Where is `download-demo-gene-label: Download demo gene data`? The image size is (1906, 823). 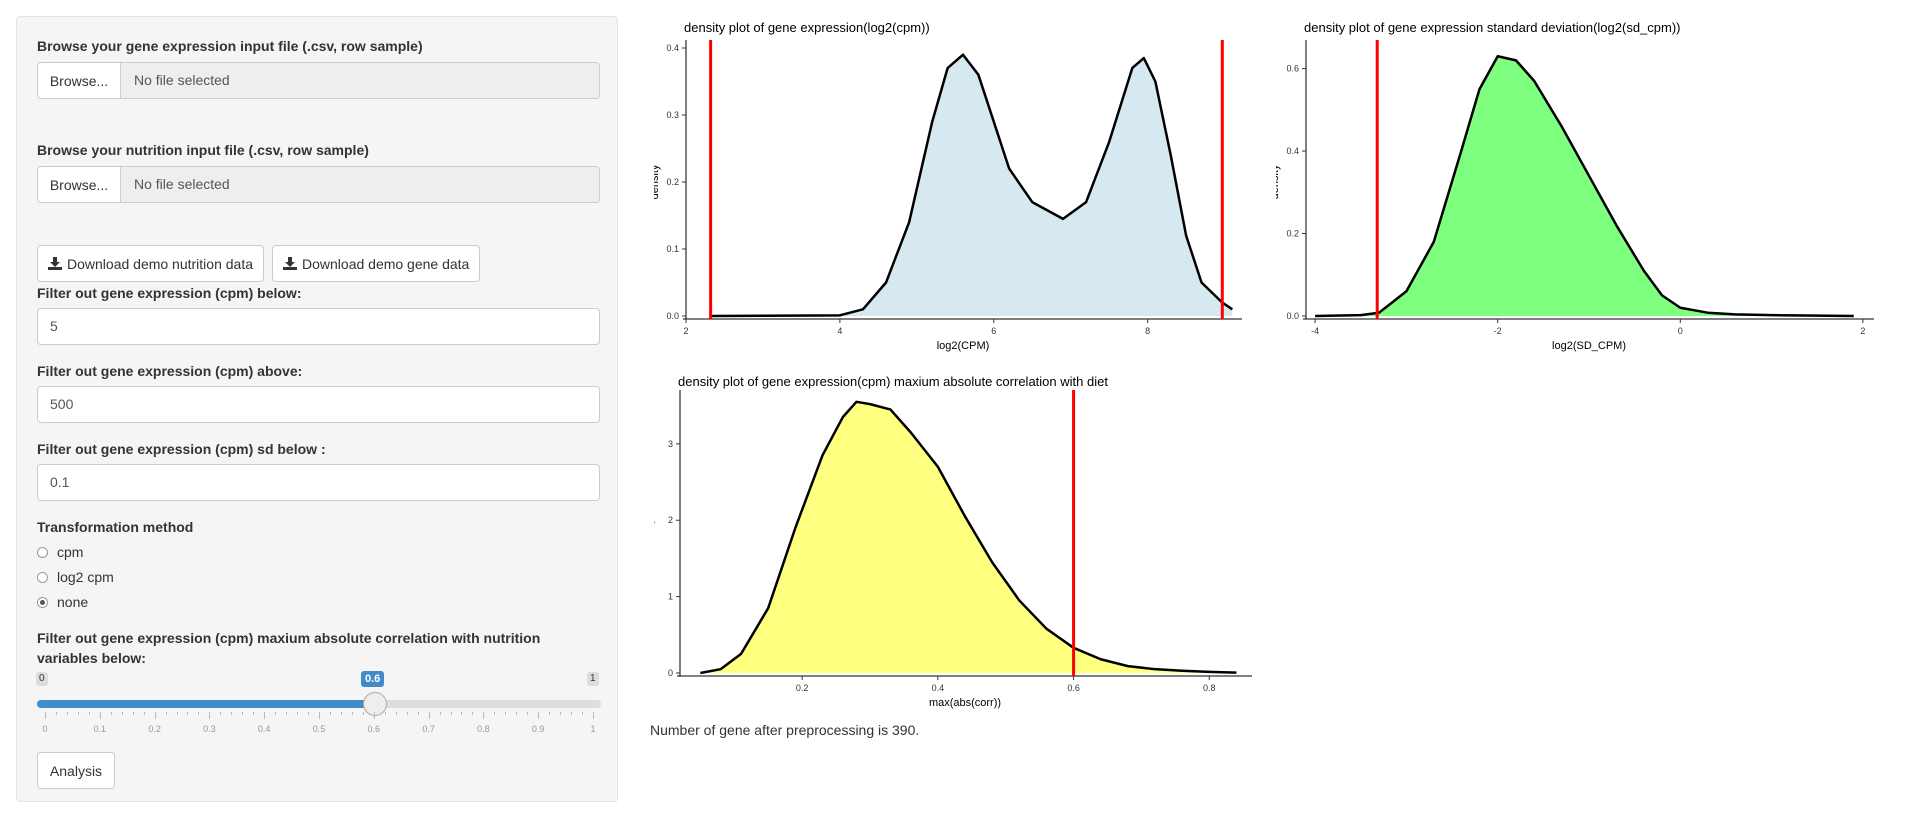
download-demo-gene-label: Download demo gene data is located at coordinates (386, 263).